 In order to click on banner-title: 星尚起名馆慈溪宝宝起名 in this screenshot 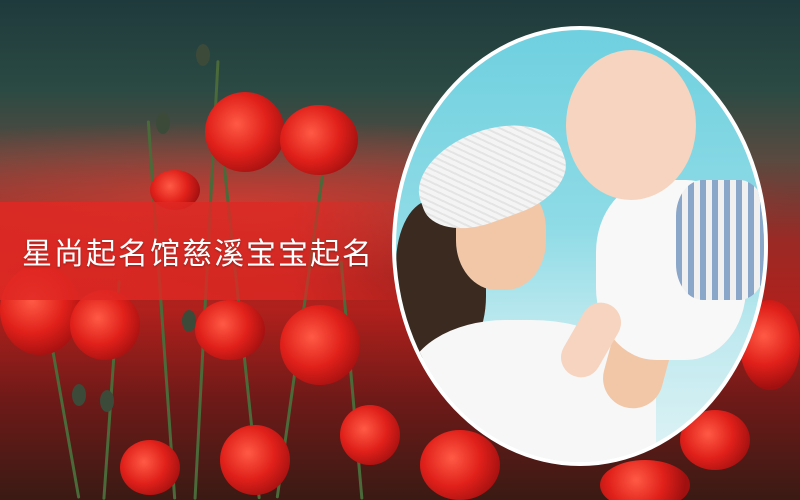, I will do `click(198, 254)`.